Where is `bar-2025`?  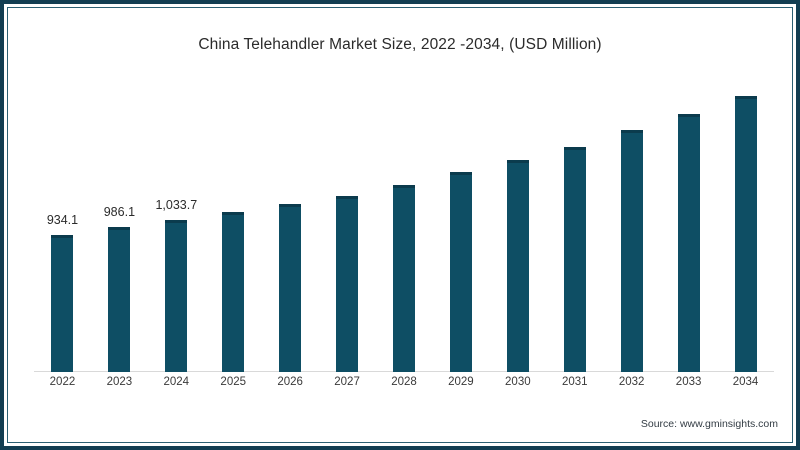
bar-2025 is located at coordinates (233, 291).